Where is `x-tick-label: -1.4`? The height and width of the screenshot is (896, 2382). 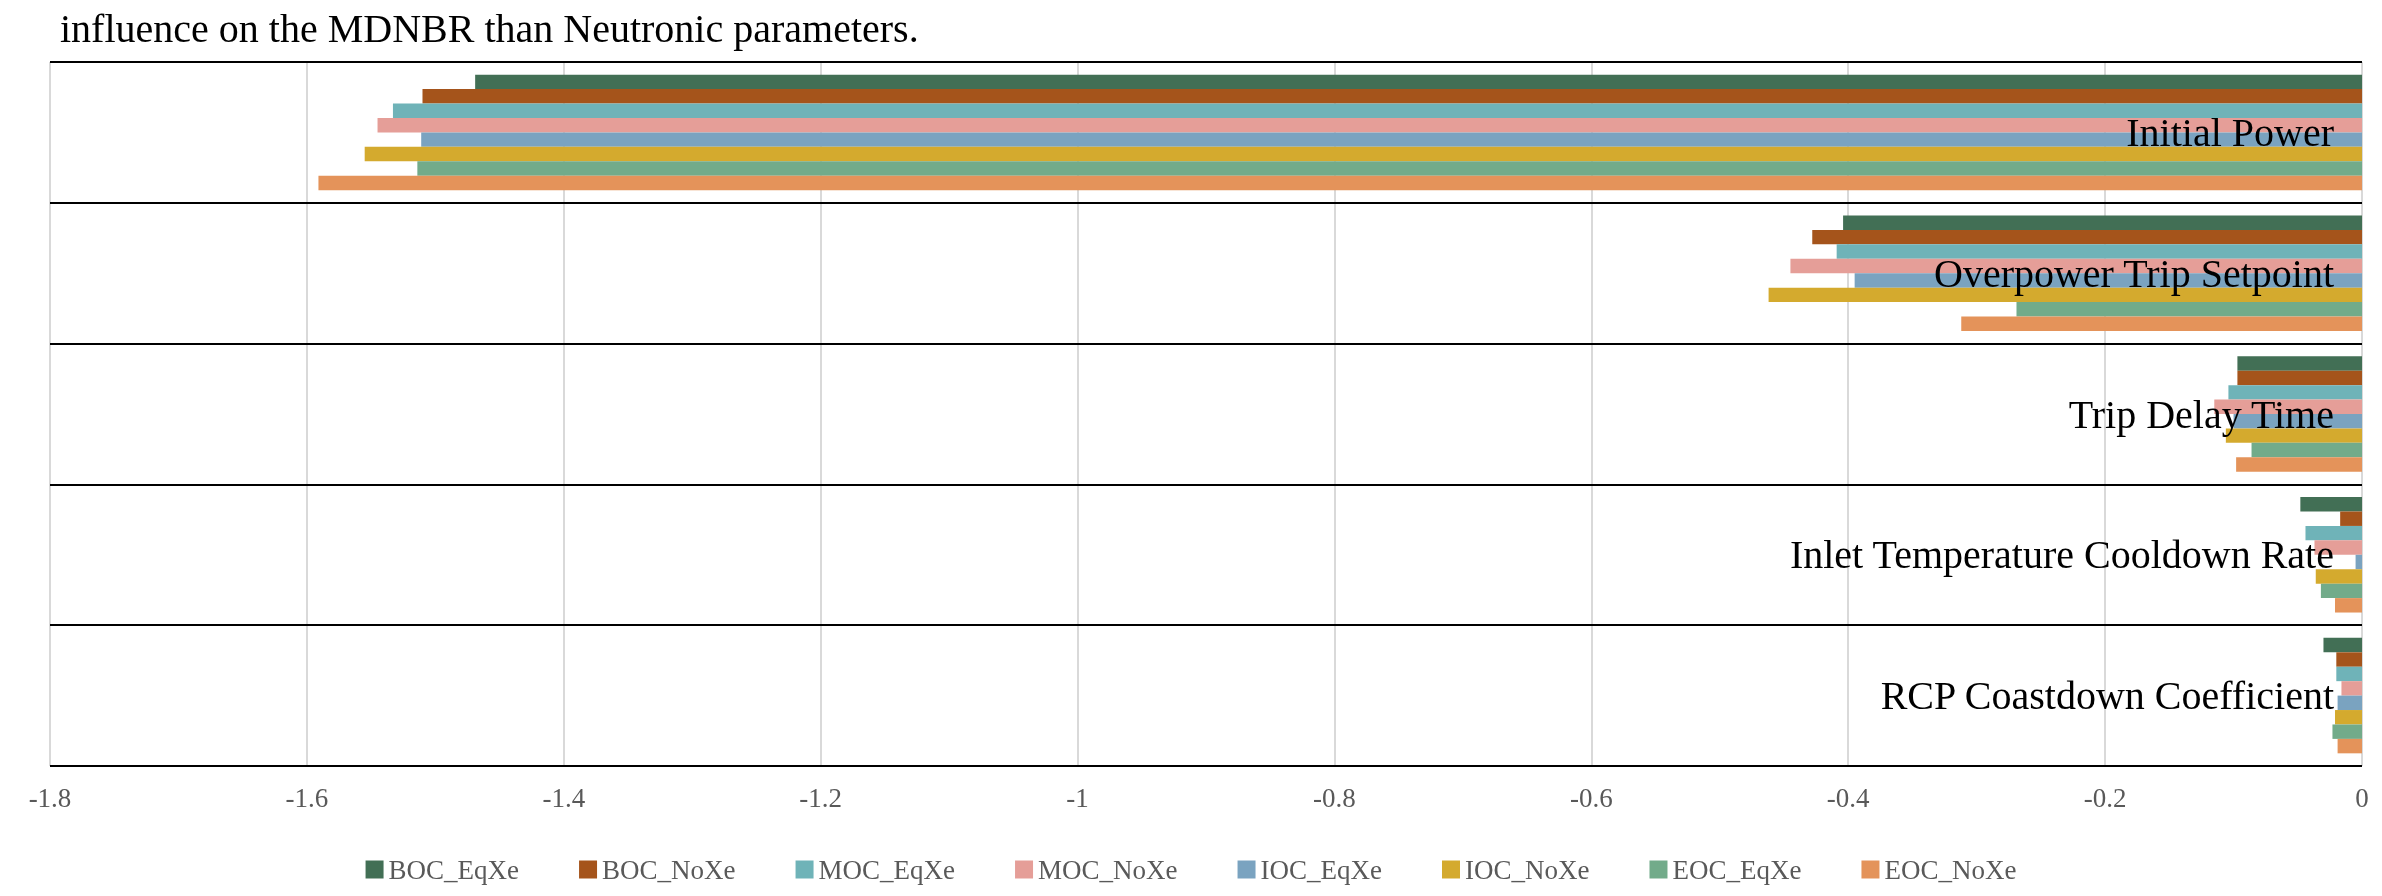 x-tick-label: -1.4 is located at coordinates (564, 797).